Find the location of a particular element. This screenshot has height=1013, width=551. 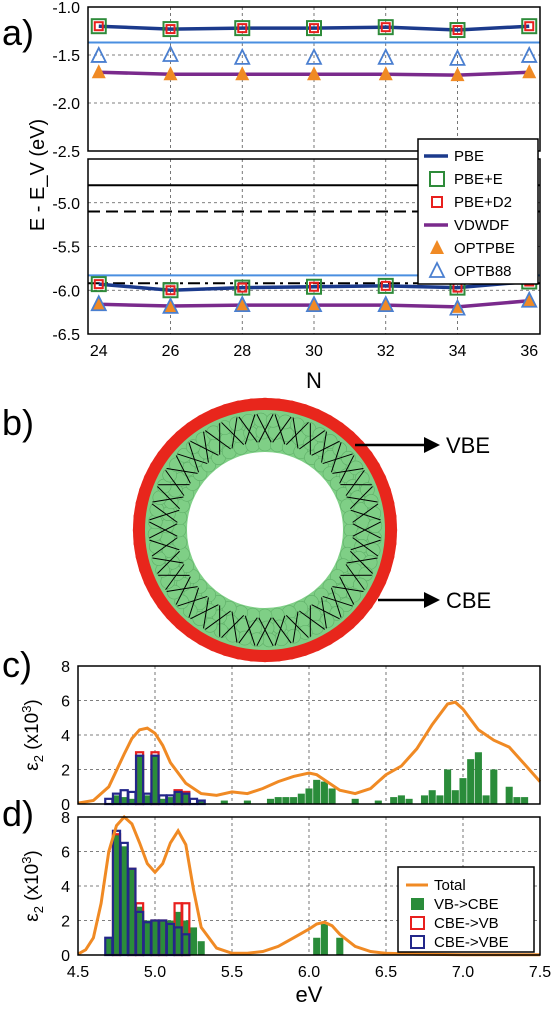

panel-d-x-ticks: 4.5 5.0 5.5 6.0 6.5 7.0 7.5 is located at coordinates (309, 972).